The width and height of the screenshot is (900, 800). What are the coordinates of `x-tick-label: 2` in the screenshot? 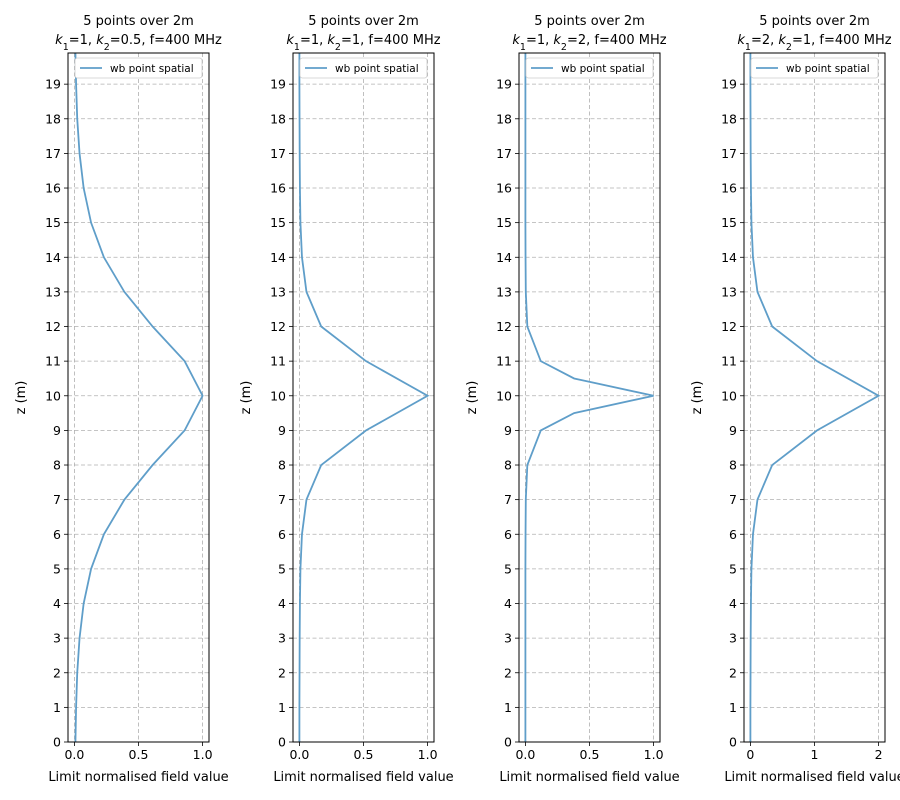 It's located at (879, 754).